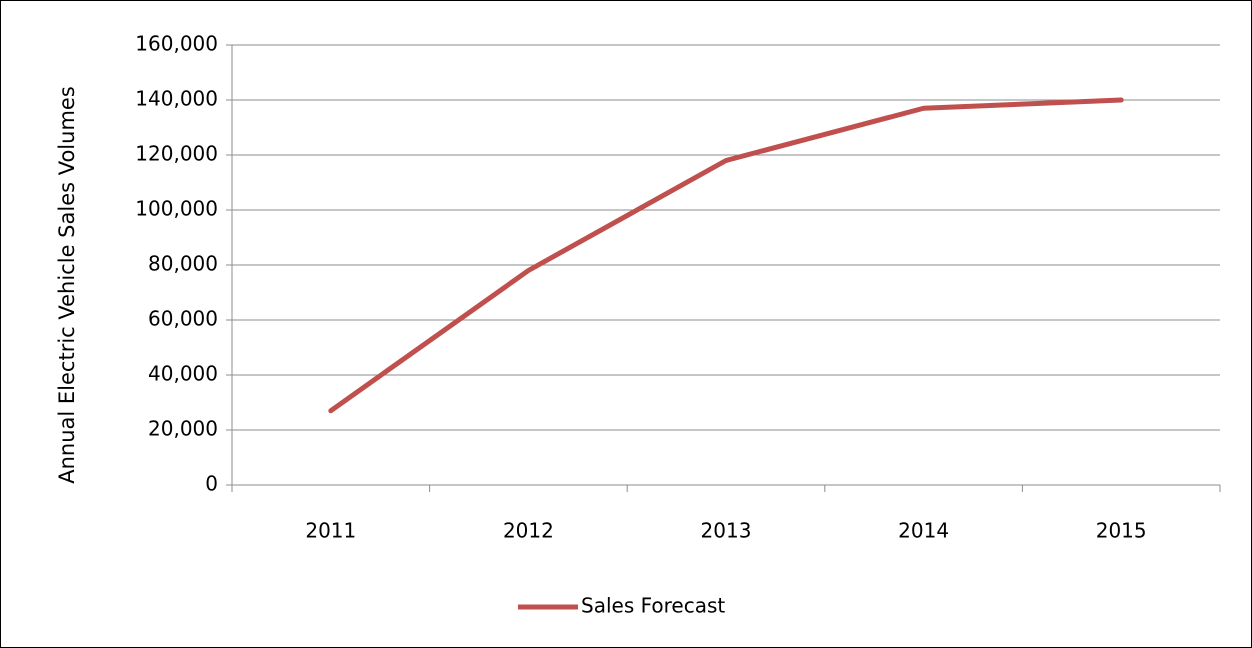  Describe the element at coordinates (1121, 531) in the screenshot. I see `x-tick-label: 2015` at that location.